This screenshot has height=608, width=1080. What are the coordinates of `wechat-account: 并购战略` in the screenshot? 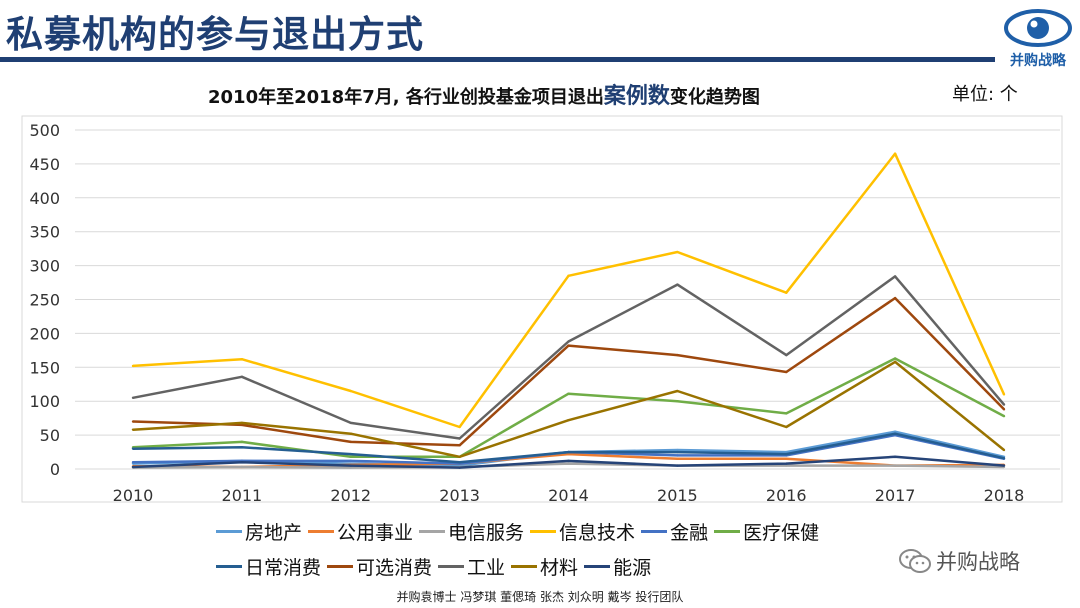 It's located at (959, 561).